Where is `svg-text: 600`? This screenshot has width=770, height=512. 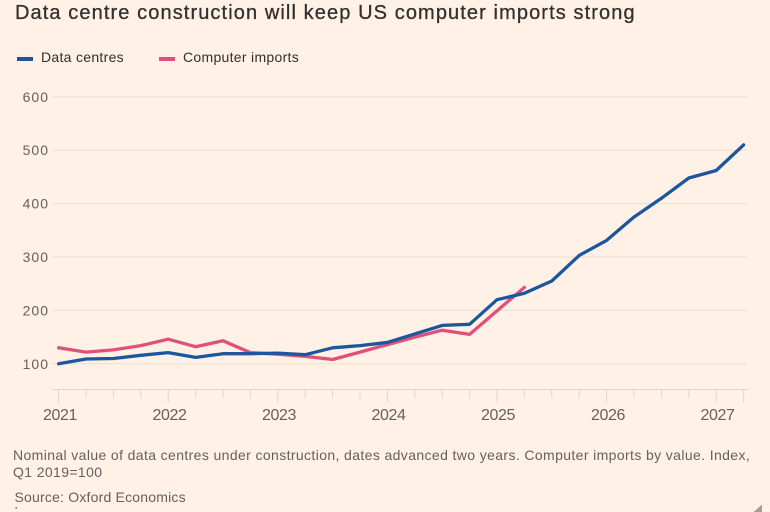
svg-text: 600 is located at coordinates (36, 97).